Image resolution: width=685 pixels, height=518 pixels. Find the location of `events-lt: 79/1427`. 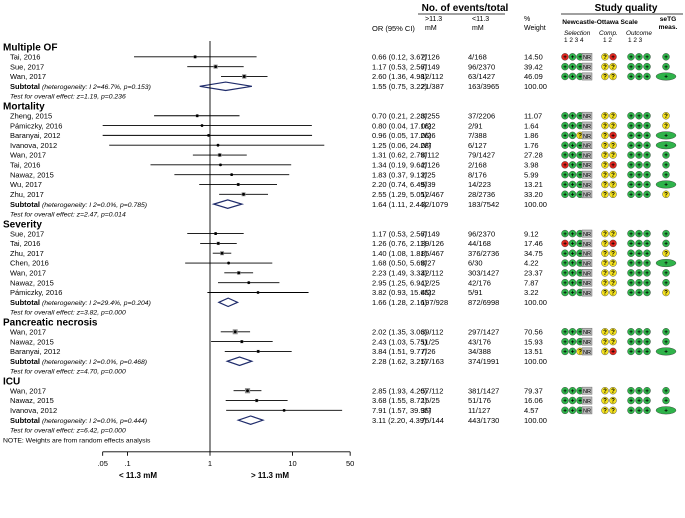

events-lt: 79/1427 is located at coordinates (481, 155).